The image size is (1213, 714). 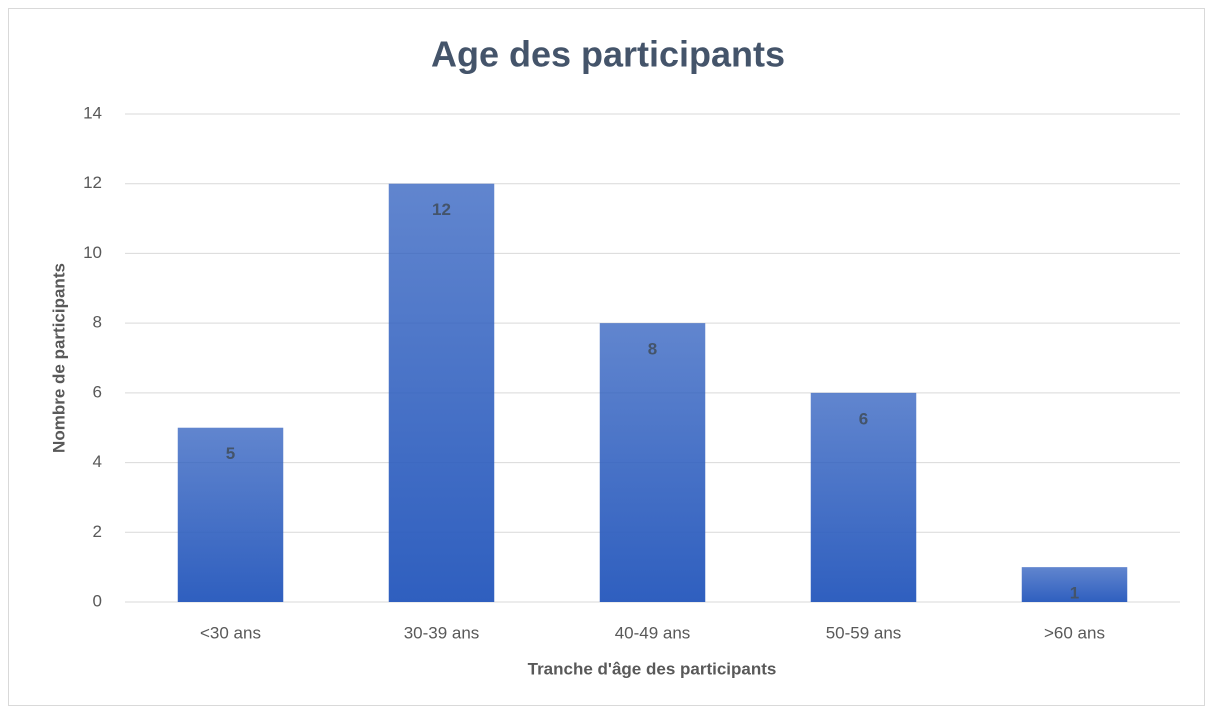 What do you see at coordinates (652, 668) in the screenshot?
I see `x-axis-title: Tranche d'âge des participants` at bounding box center [652, 668].